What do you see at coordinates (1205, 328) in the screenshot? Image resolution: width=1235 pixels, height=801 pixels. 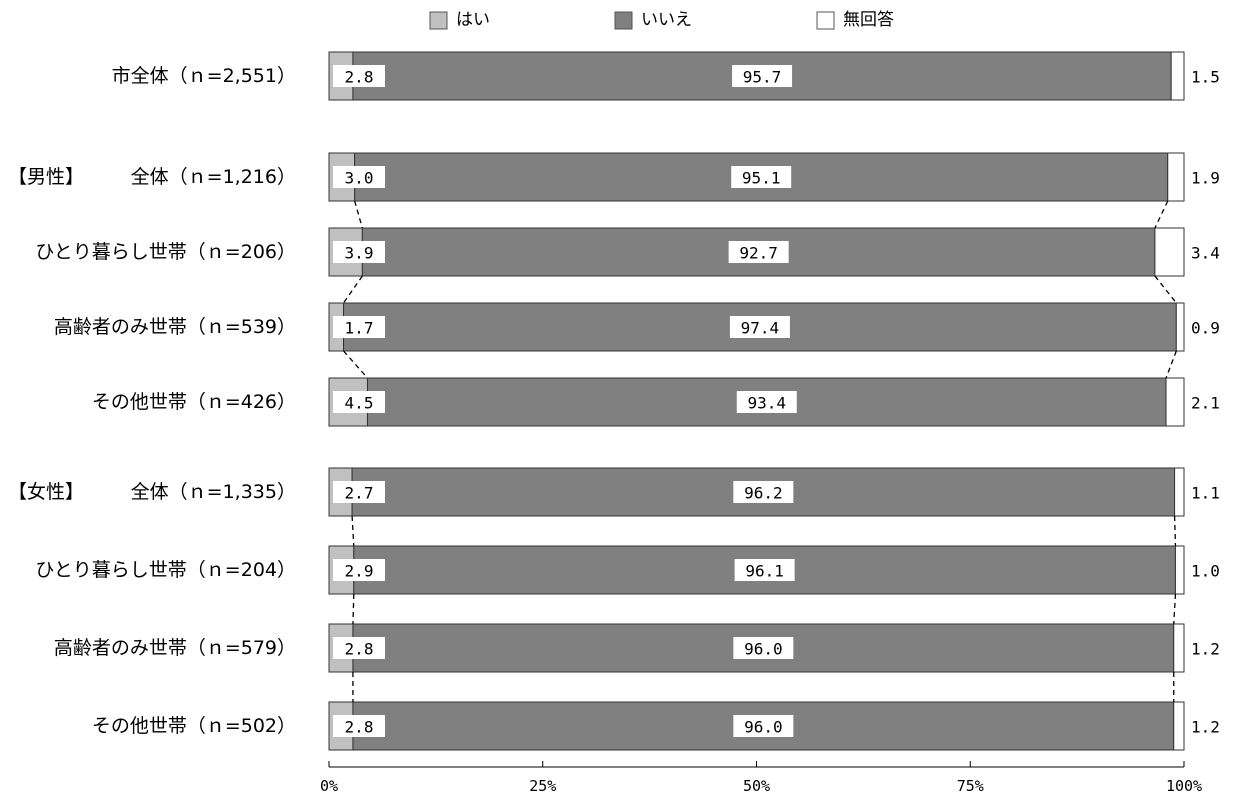 I see `value-label-3-2: 0.9` at bounding box center [1205, 328].